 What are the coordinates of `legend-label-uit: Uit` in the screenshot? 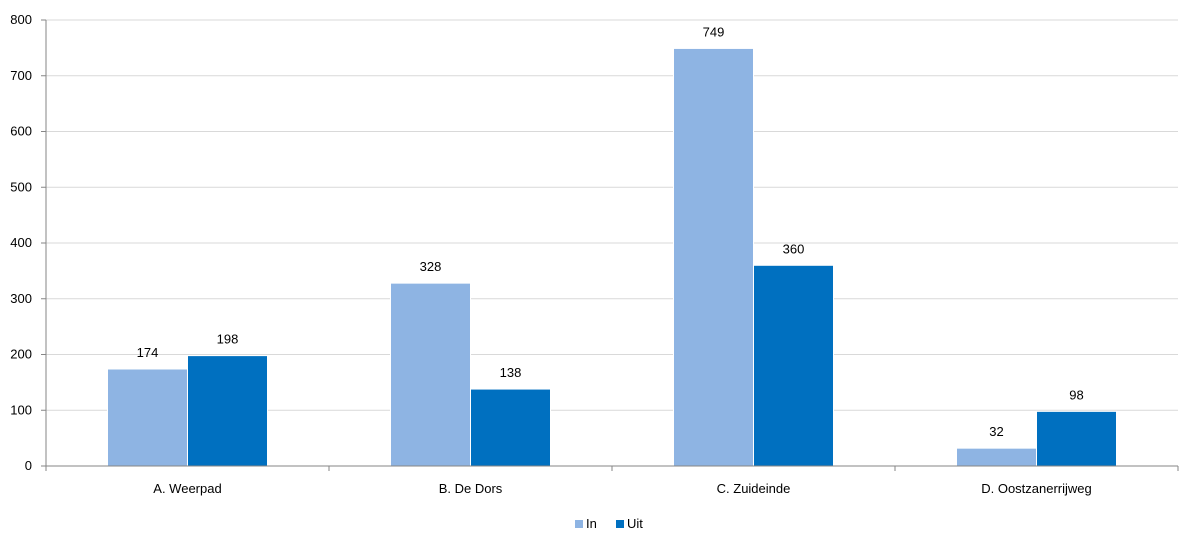 It's located at (635, 523).